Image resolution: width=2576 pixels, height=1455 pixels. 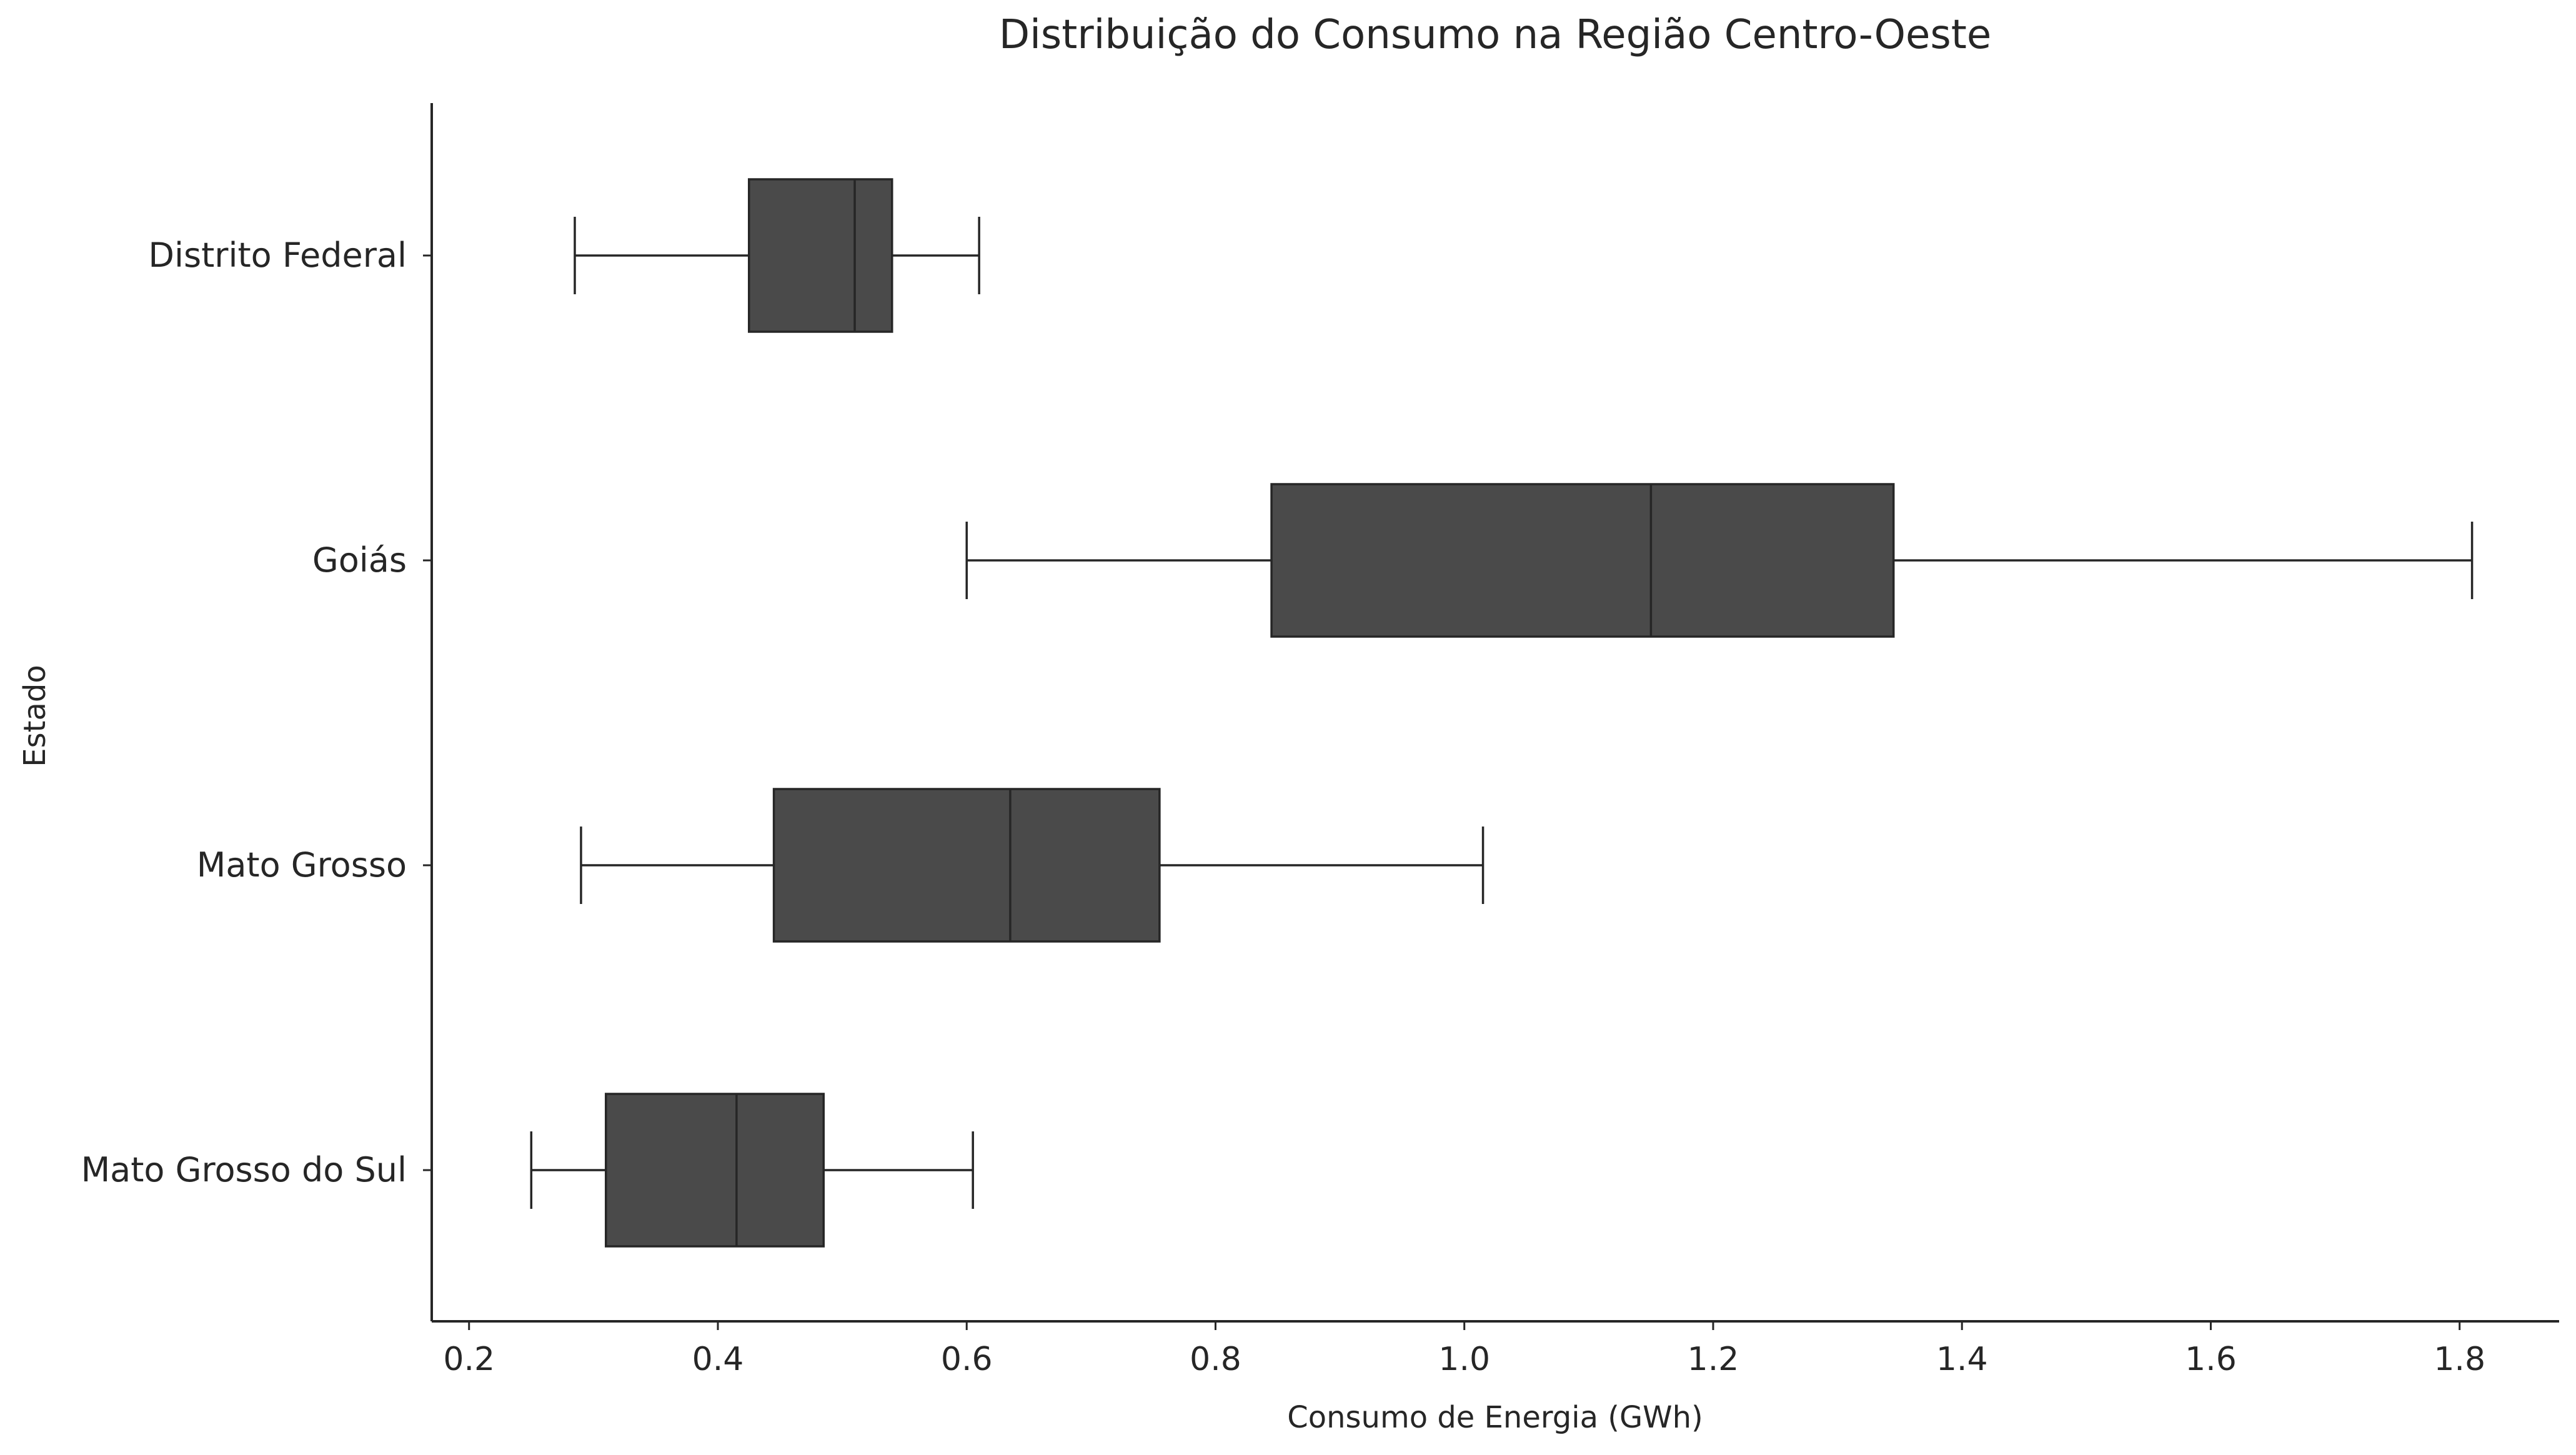 I want to click on x-tick-label: 1.6, so click(x=2211, y=1360).